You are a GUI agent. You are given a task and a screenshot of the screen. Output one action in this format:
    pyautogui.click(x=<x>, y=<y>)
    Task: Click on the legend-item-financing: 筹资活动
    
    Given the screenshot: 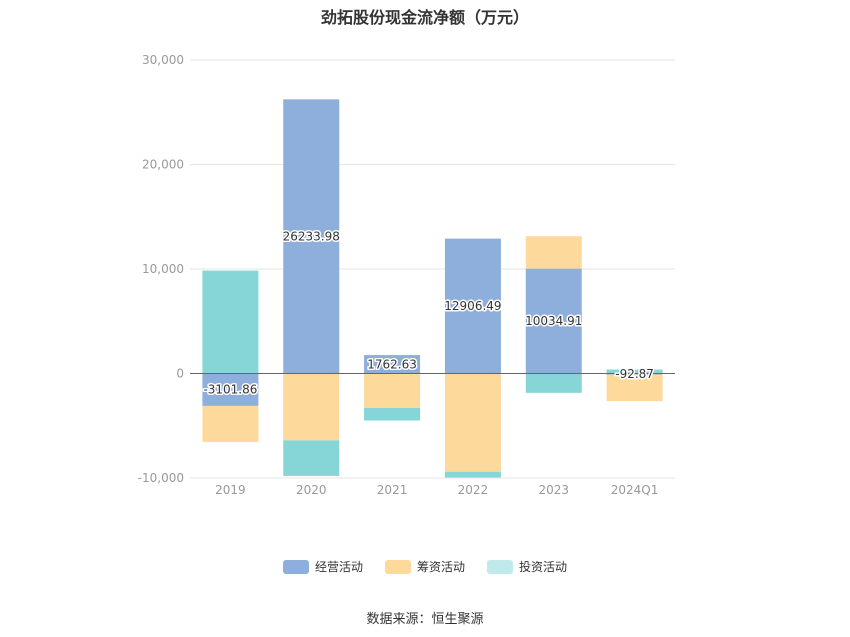 What is the action you would take?
    pyautogui.click(x=424, y=566)
    